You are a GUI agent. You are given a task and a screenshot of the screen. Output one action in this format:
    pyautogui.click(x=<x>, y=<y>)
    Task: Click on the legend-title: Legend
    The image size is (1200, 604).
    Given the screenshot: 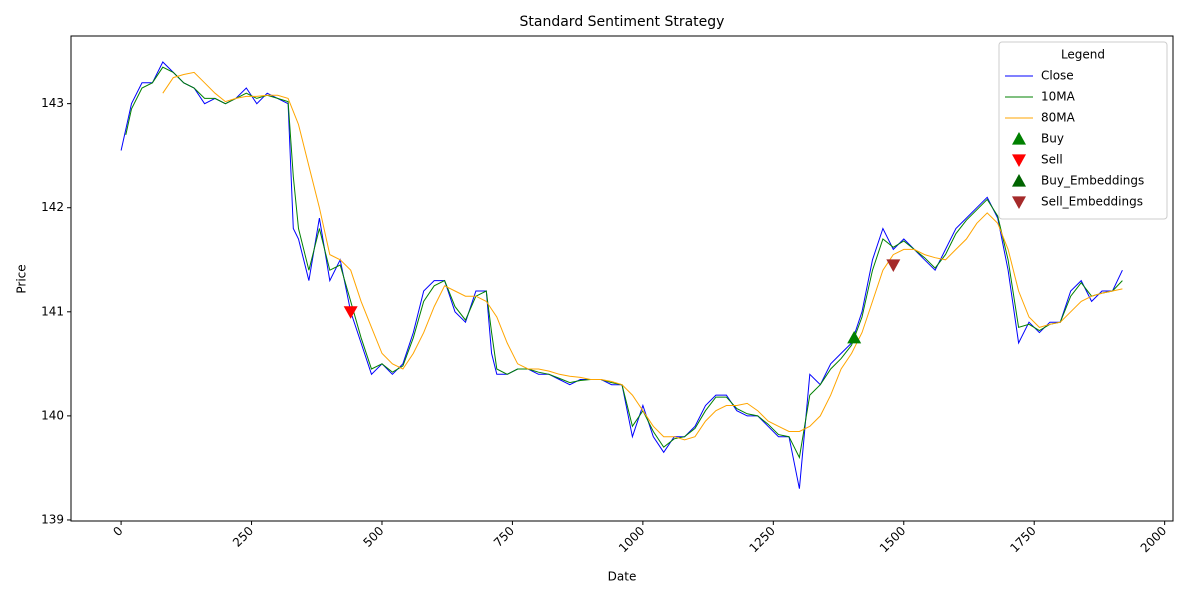 What is the action you would take?
    pyautogui.click(x=1083, y=55)
    